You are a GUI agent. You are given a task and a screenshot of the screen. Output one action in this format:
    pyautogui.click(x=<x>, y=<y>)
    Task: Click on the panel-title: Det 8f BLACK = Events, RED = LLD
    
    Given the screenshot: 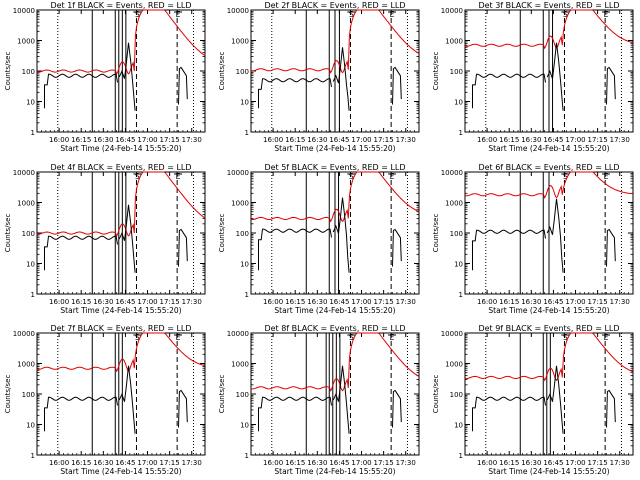 What is the action you would take?
    pyautogui.click(x=334, y=328)
    